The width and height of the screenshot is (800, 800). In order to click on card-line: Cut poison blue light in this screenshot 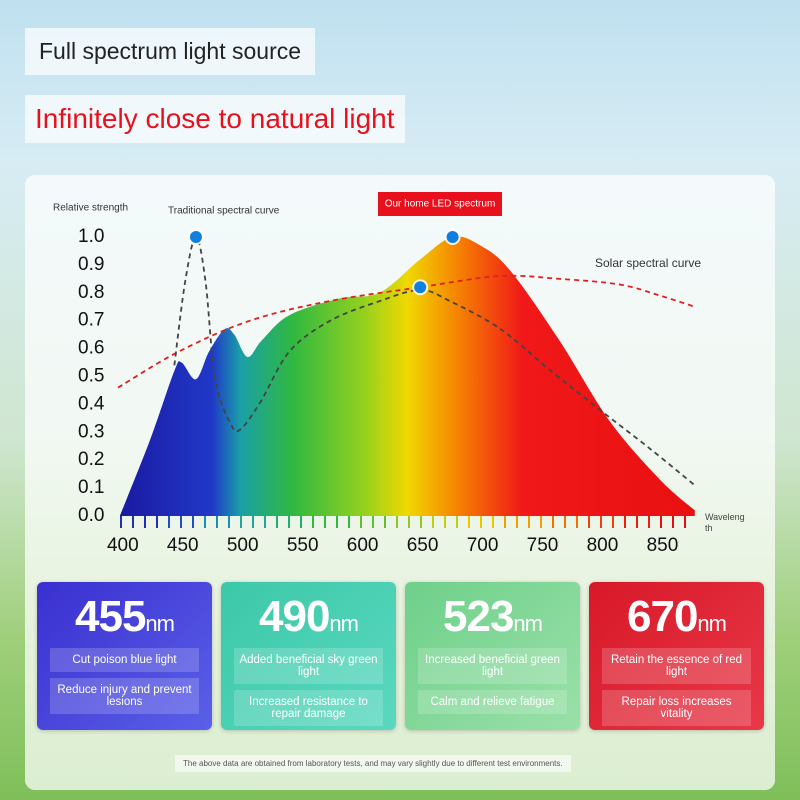, I will do `click(124, 660)`.